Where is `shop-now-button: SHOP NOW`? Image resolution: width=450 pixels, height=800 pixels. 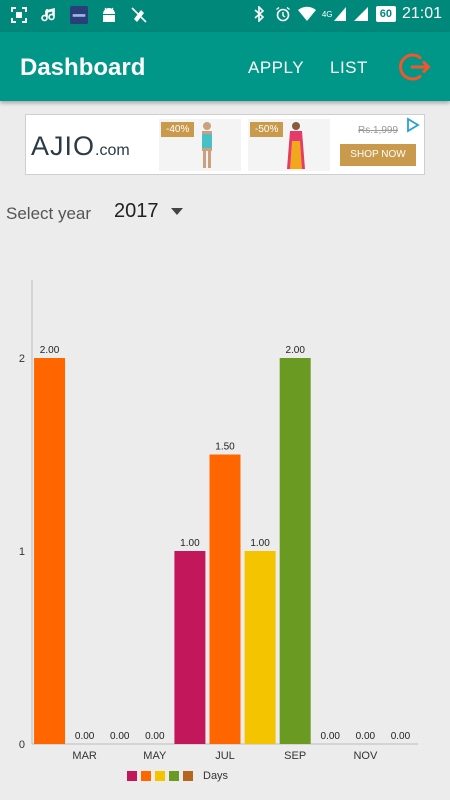
shop-now-button: SHOP NOW is located at coordinates (378, 155).